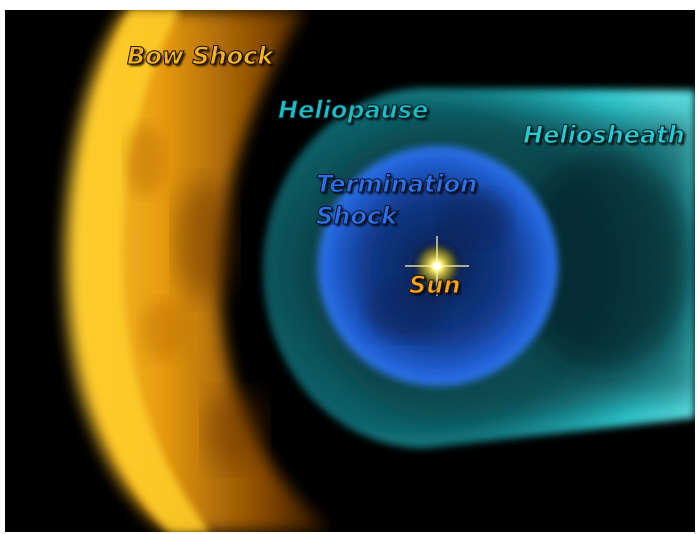 Image resolution: width=699 pixels, height=534 pixels. What do you see at coordinates (434, 285) in the screenshot?
I see `sun-label: Sun` at bounding box center [434, 285].